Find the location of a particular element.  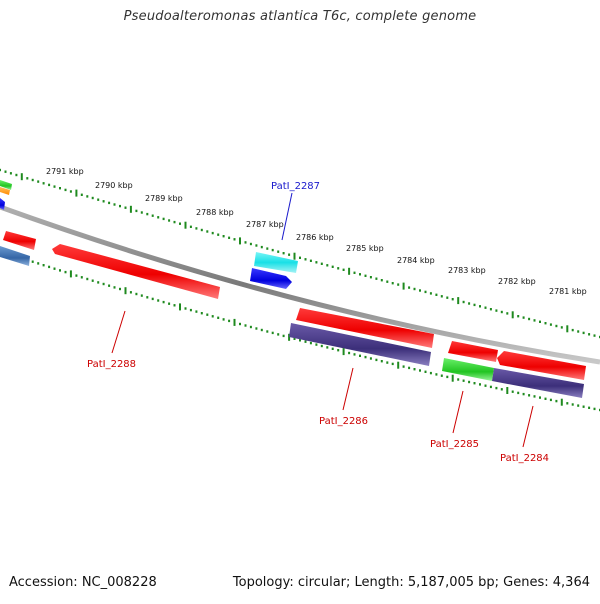

feature-left-green is located at coordinates (6, 185).